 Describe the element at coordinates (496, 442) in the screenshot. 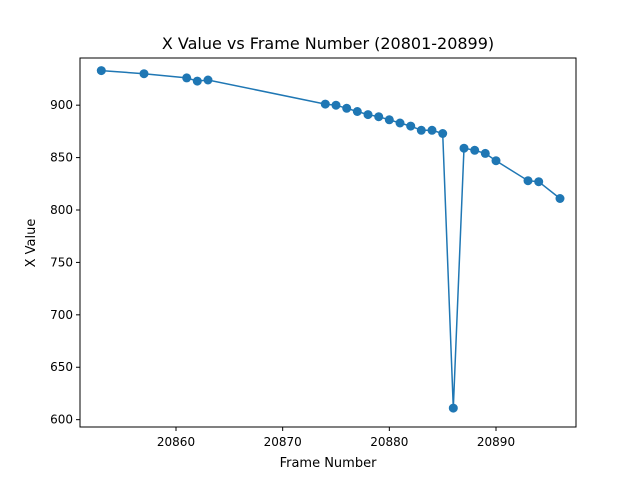

I see `x-tick-label: 20890` at that location.